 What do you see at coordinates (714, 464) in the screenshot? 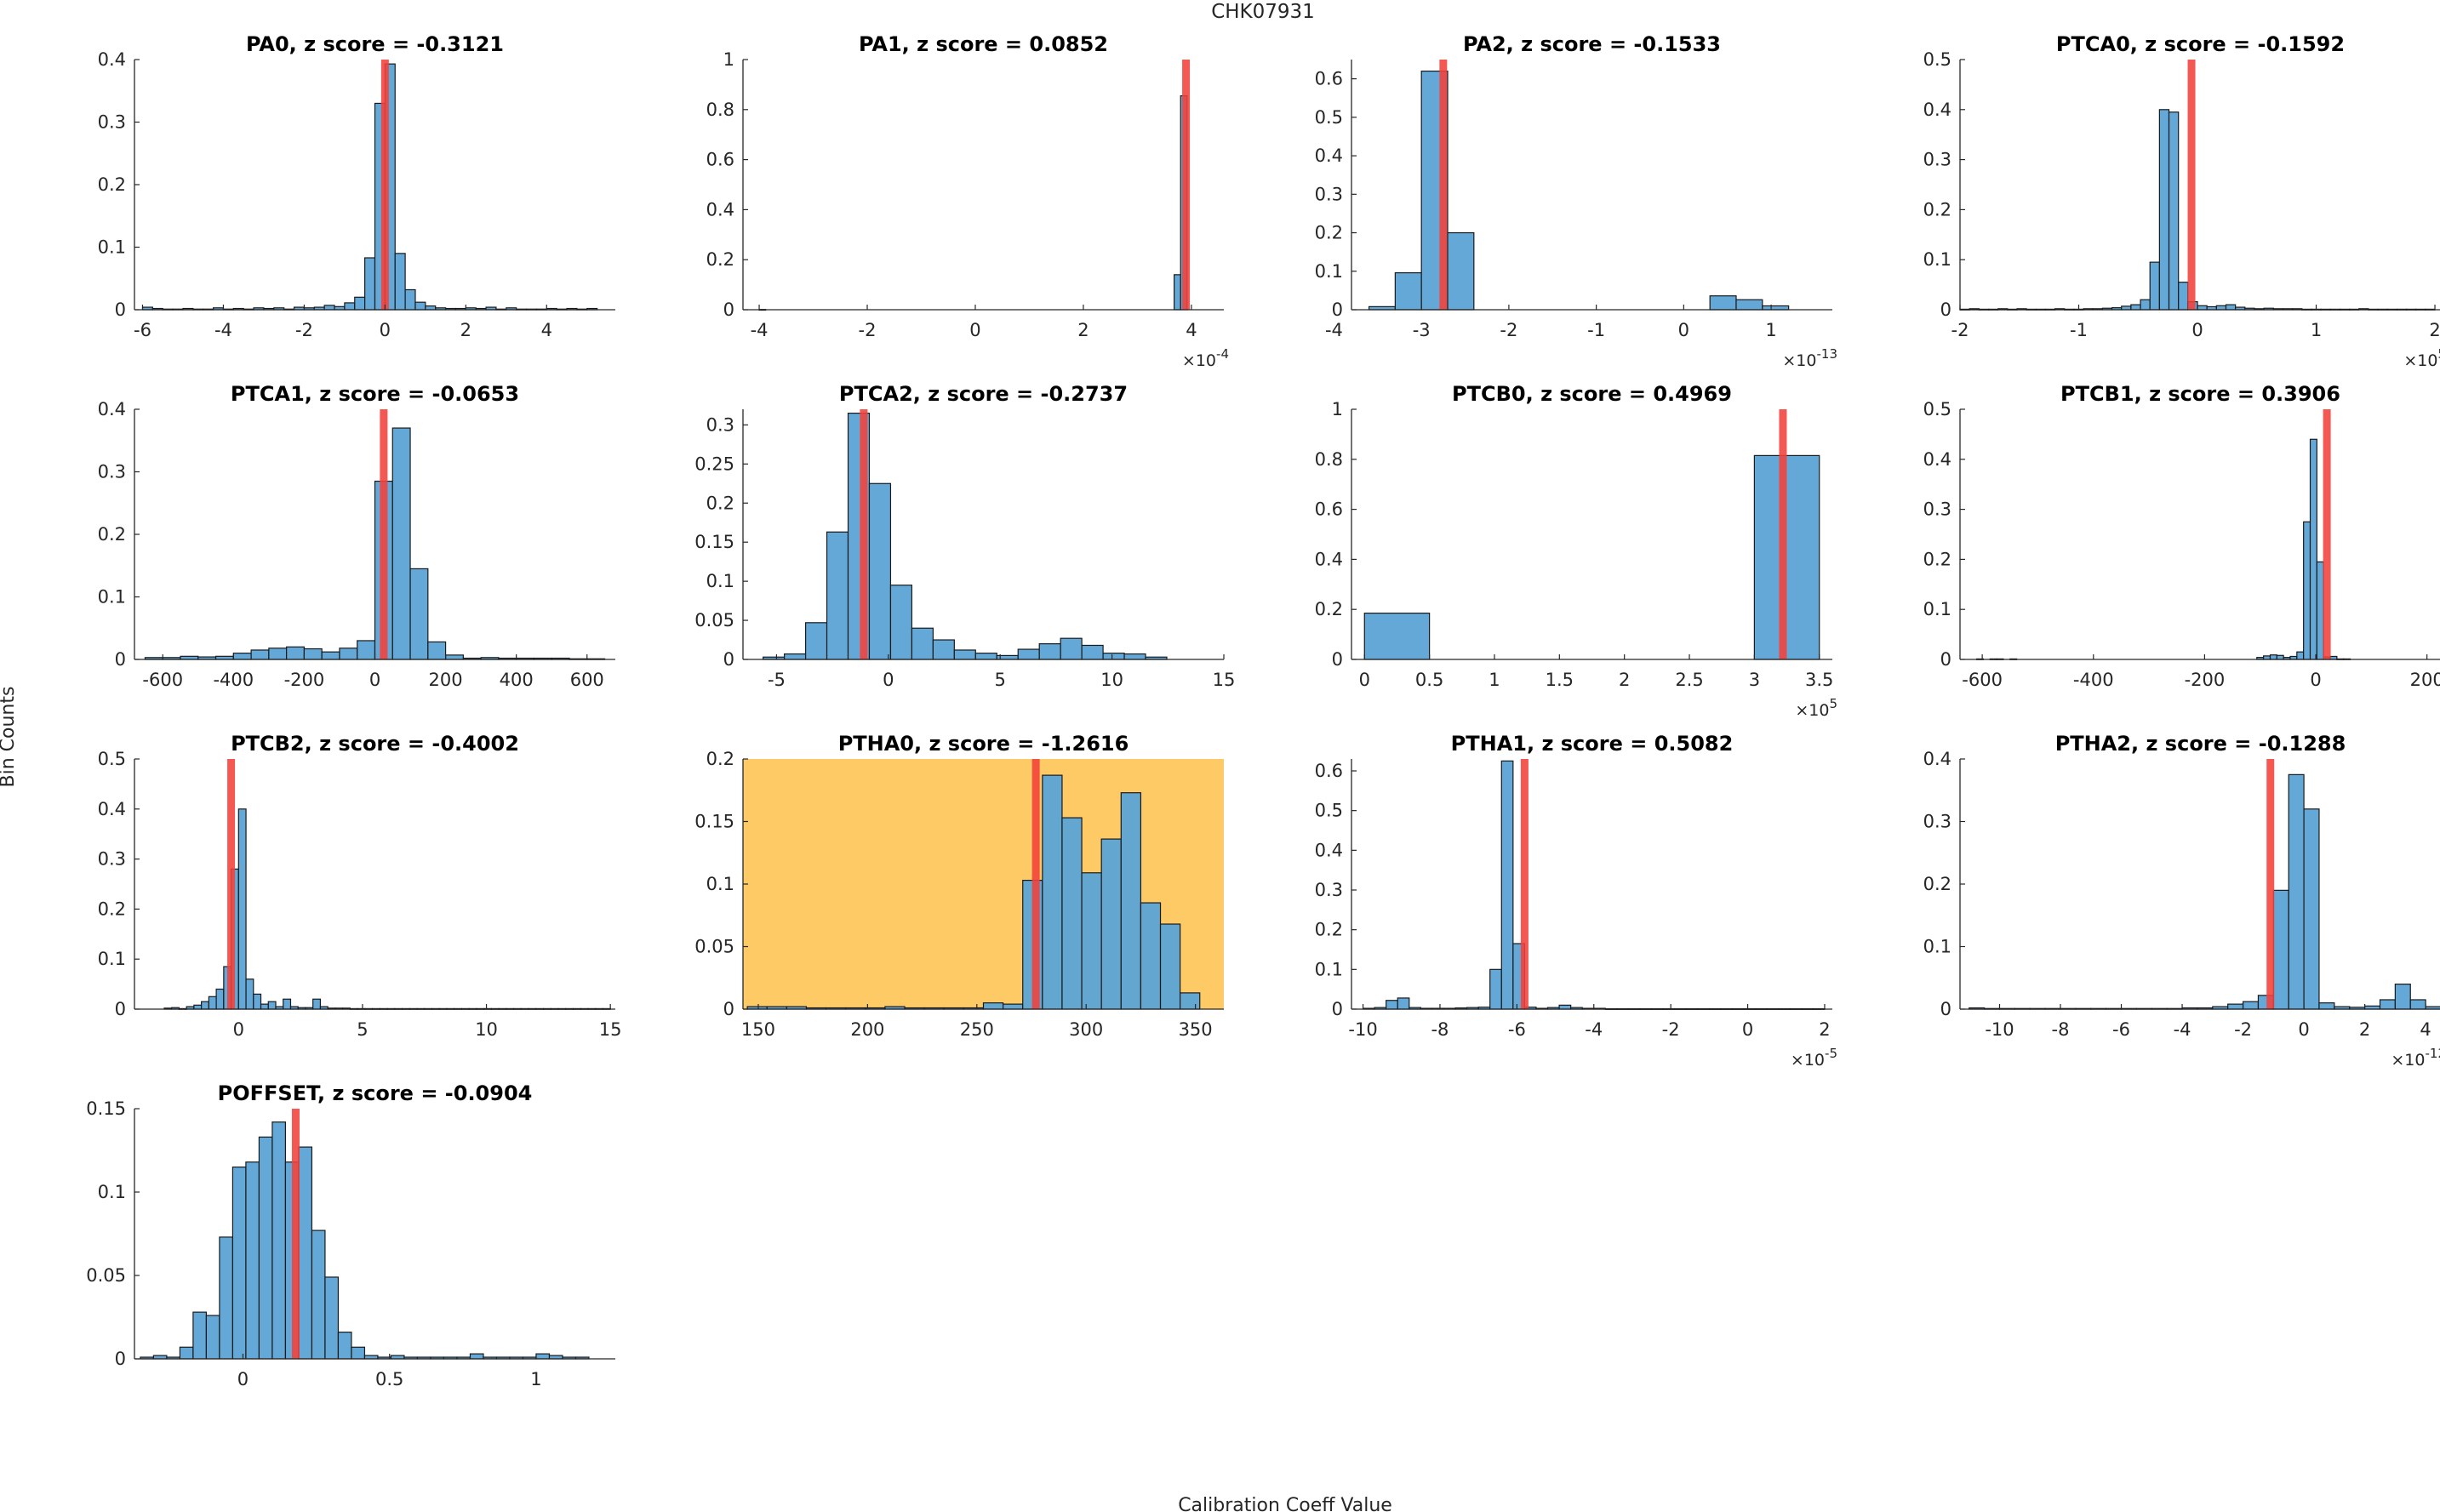
I see `y-tick-label: 0.25` at bounding box center [714, 464].